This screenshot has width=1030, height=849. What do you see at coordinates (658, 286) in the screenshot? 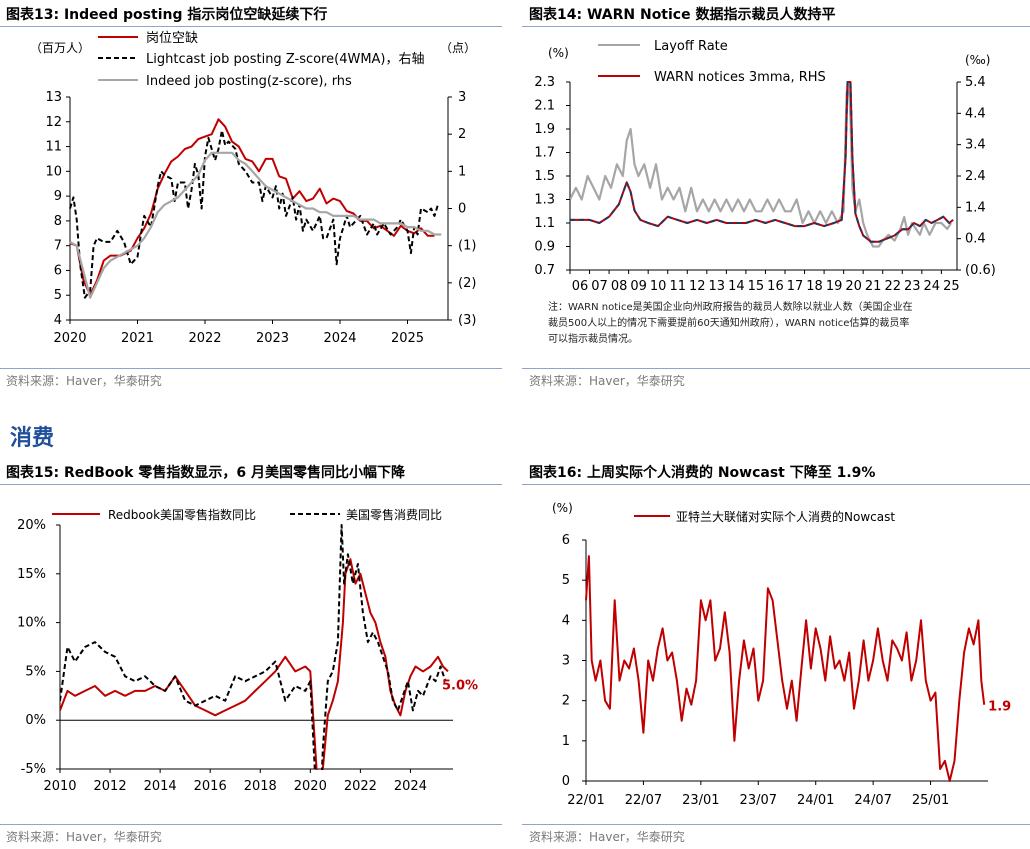
I see `c14-x-tick-label: 10` at bounding box center [658, 286].